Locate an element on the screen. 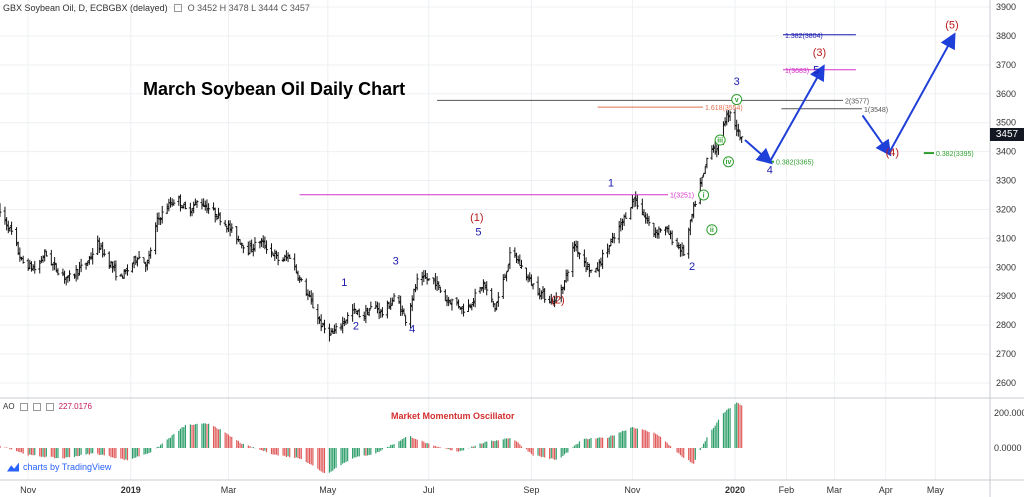  fib-level-label: 1(3548) is located at coordinates (876, 110).